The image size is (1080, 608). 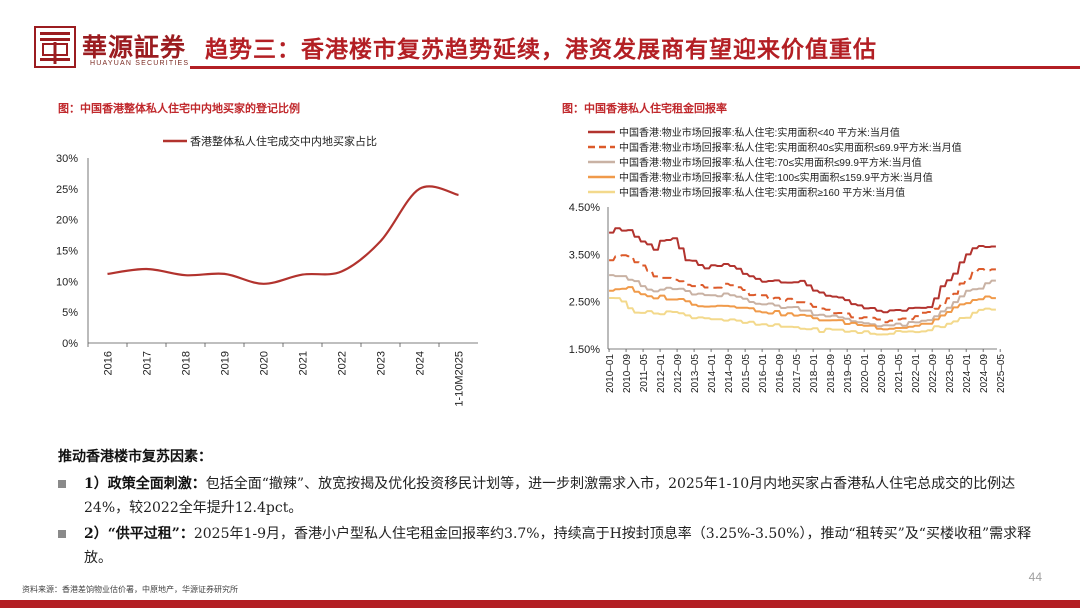 What do you see at coordinates (763, 373) in the screenshot?
I see `x-tick-label: 2016–01` at bounding box center [763, 373].